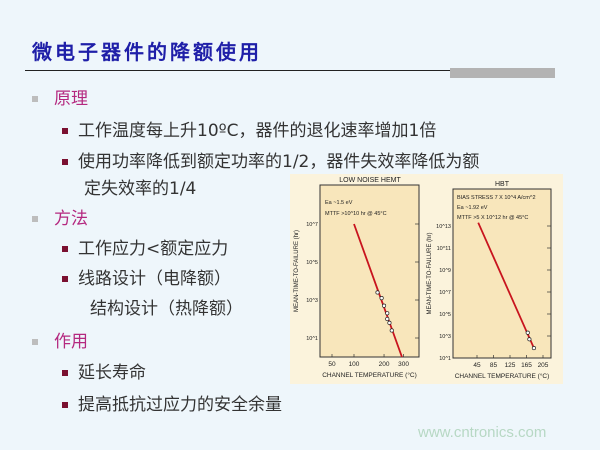  I want to click on chart-annotation: MTTF >10^10 hr @ 45°C, so click(356, 214).